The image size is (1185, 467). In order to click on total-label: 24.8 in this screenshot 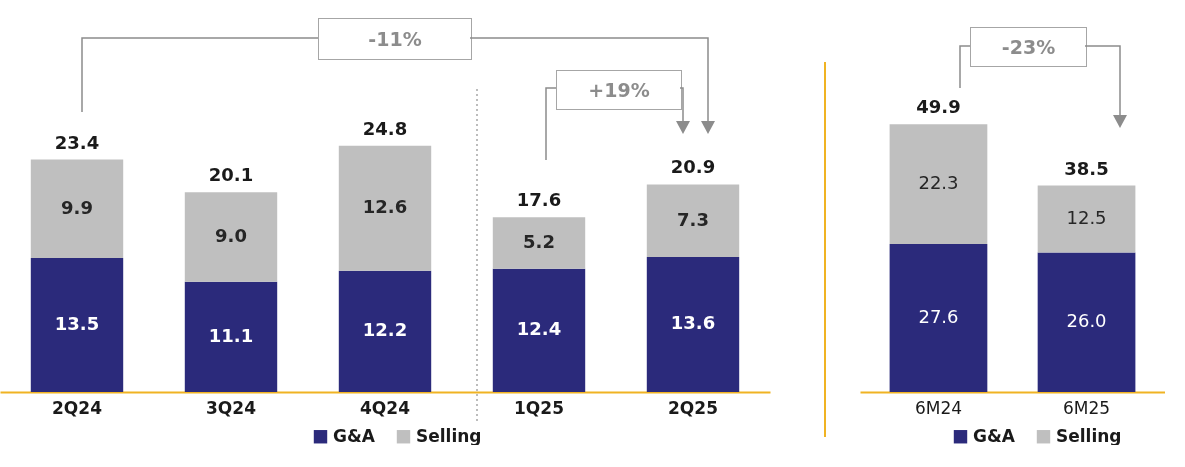, I will do `click(385, 128)`.